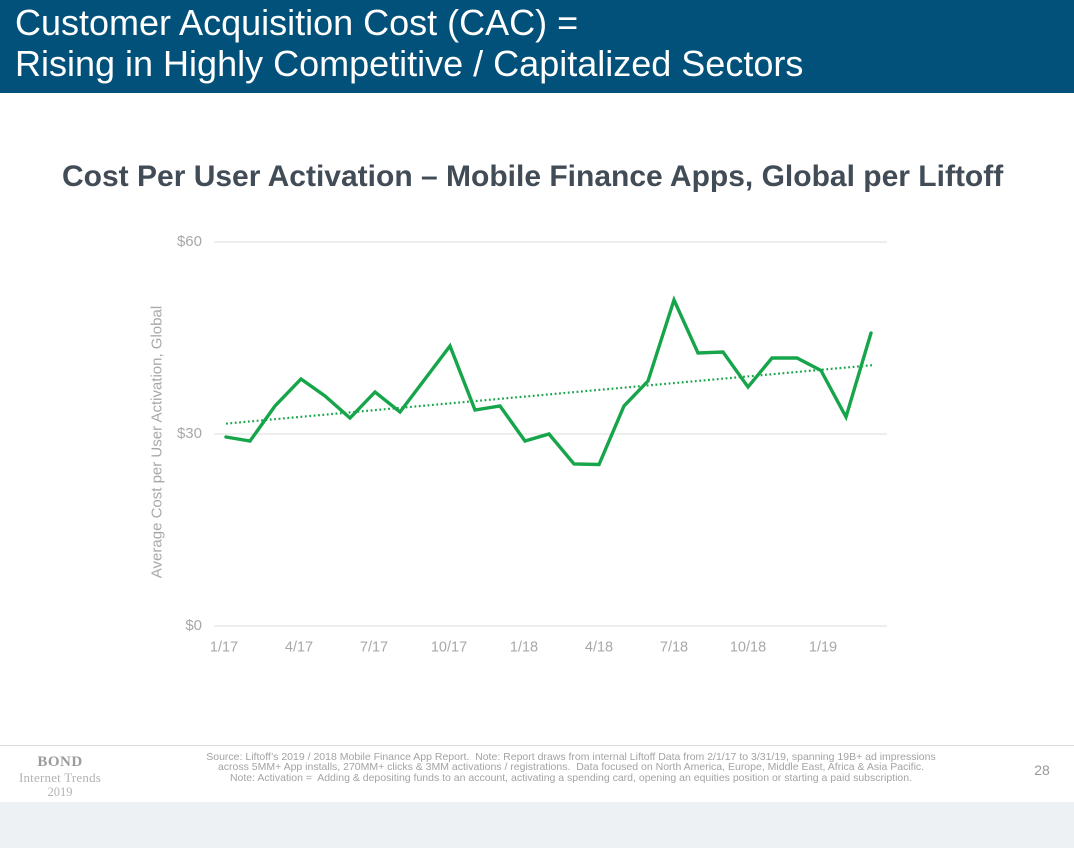 This screenshot has width=1074, height=848. I want to click on svg-text: 4/17, so click(299, 648).